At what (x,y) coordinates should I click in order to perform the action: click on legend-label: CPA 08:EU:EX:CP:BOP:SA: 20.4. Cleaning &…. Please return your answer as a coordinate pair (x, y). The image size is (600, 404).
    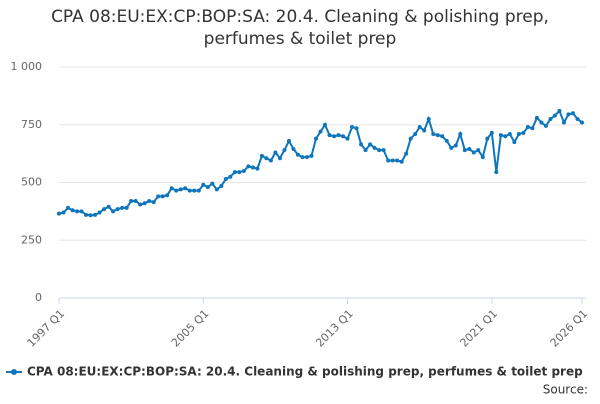
    Looking at the image, I should click on (305, 372).